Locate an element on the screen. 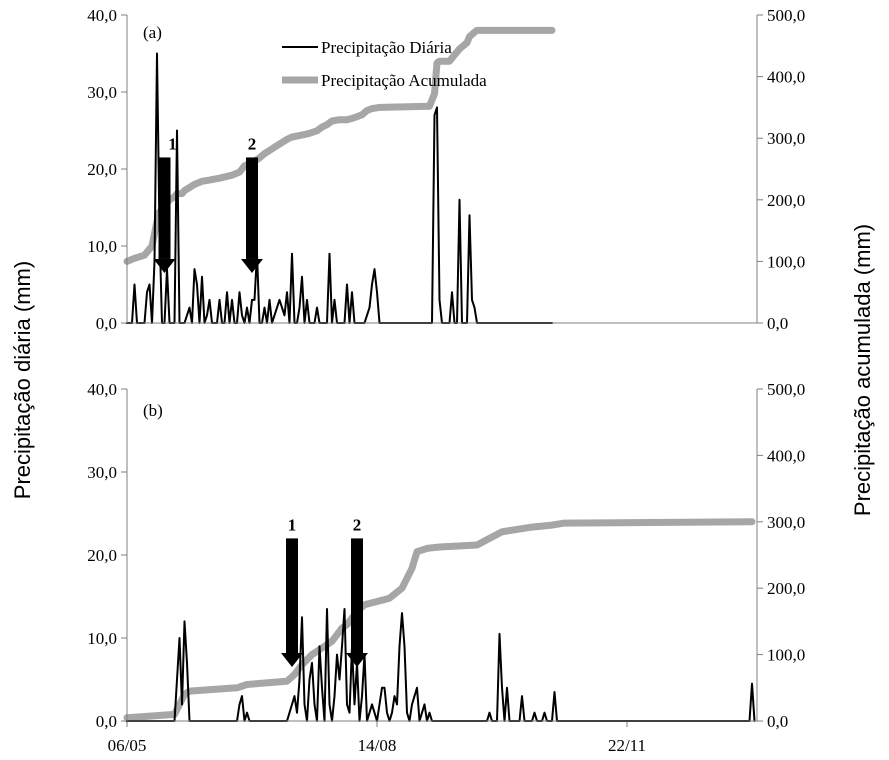 The width and height of the screenshot is (889, 760). daily-line is located at coordinates (441, 665).